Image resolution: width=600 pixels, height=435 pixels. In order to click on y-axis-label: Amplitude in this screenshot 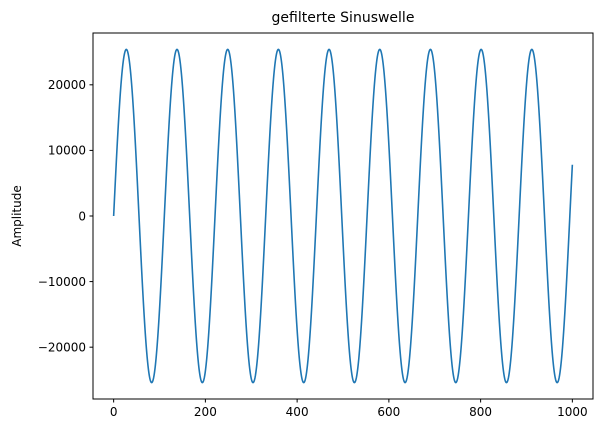, I will do `click(17, 216)`.